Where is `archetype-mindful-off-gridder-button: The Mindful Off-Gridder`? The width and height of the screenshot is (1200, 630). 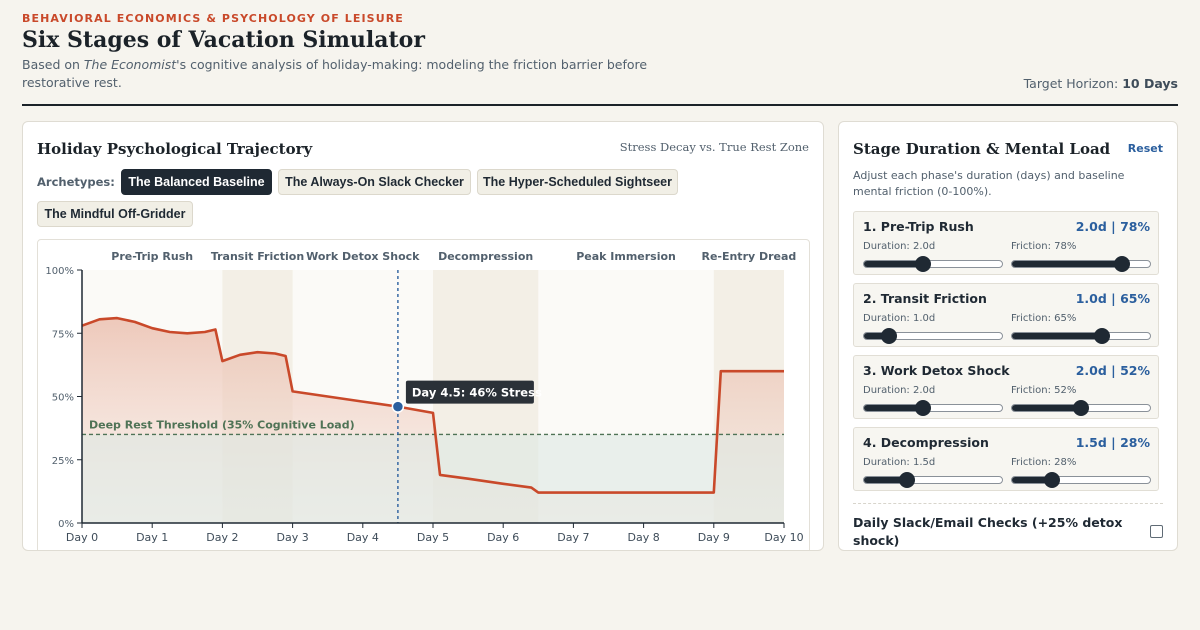
archetype-mindful-off-gridder-button: The Mindful Off-Gridder is located at coordinates (115, 214).